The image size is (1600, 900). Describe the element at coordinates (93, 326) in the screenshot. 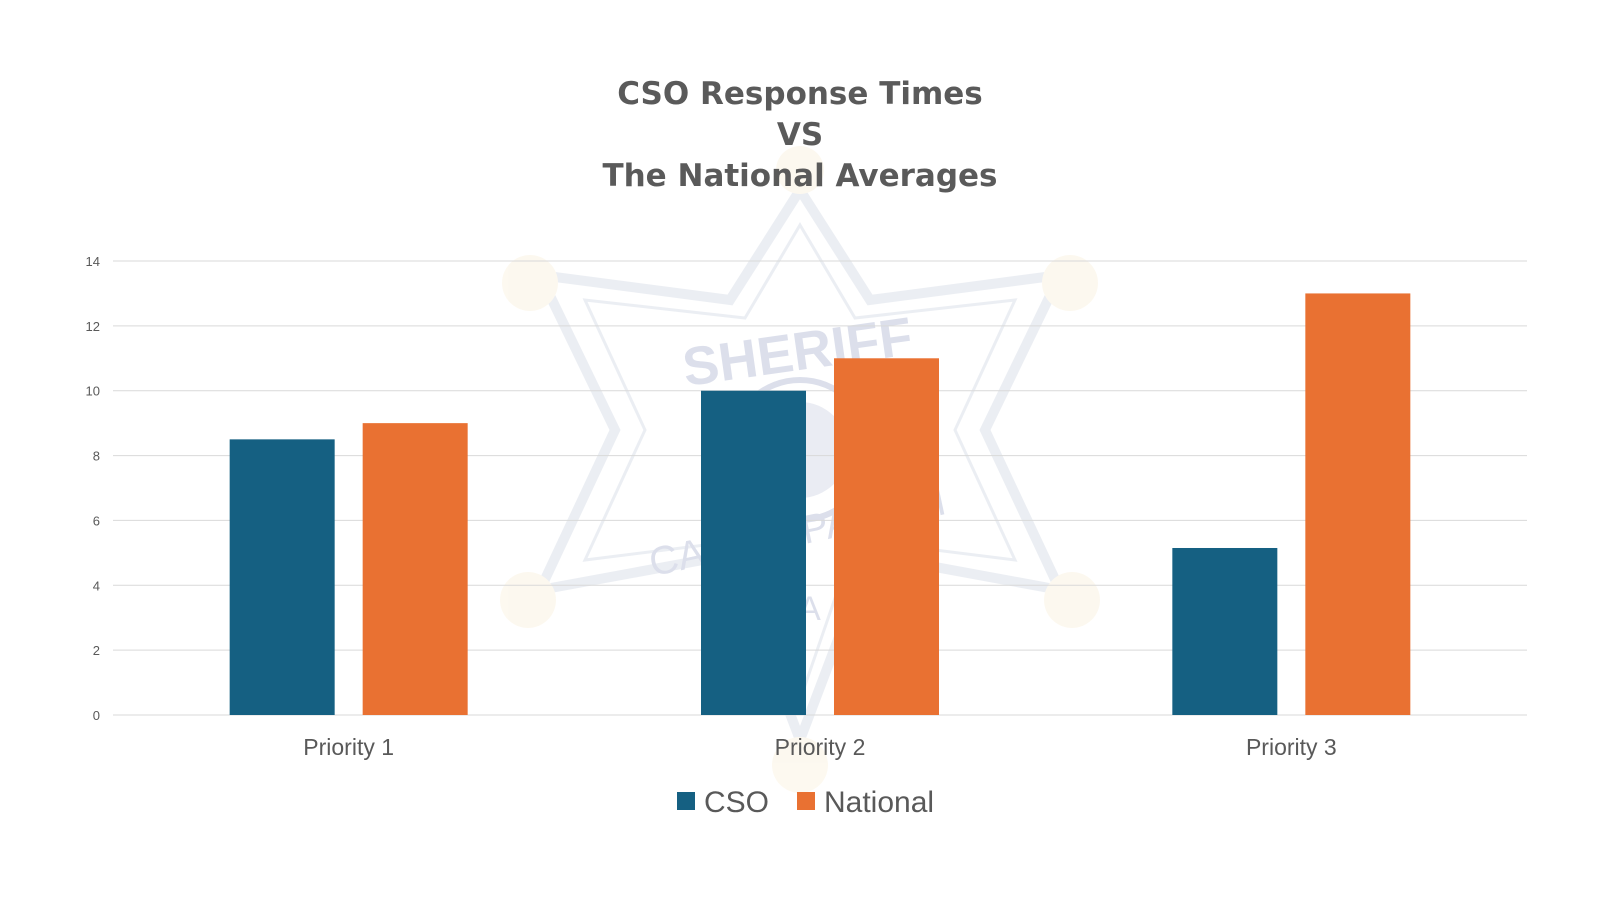

I see `y-tick-label: 12` at that location.